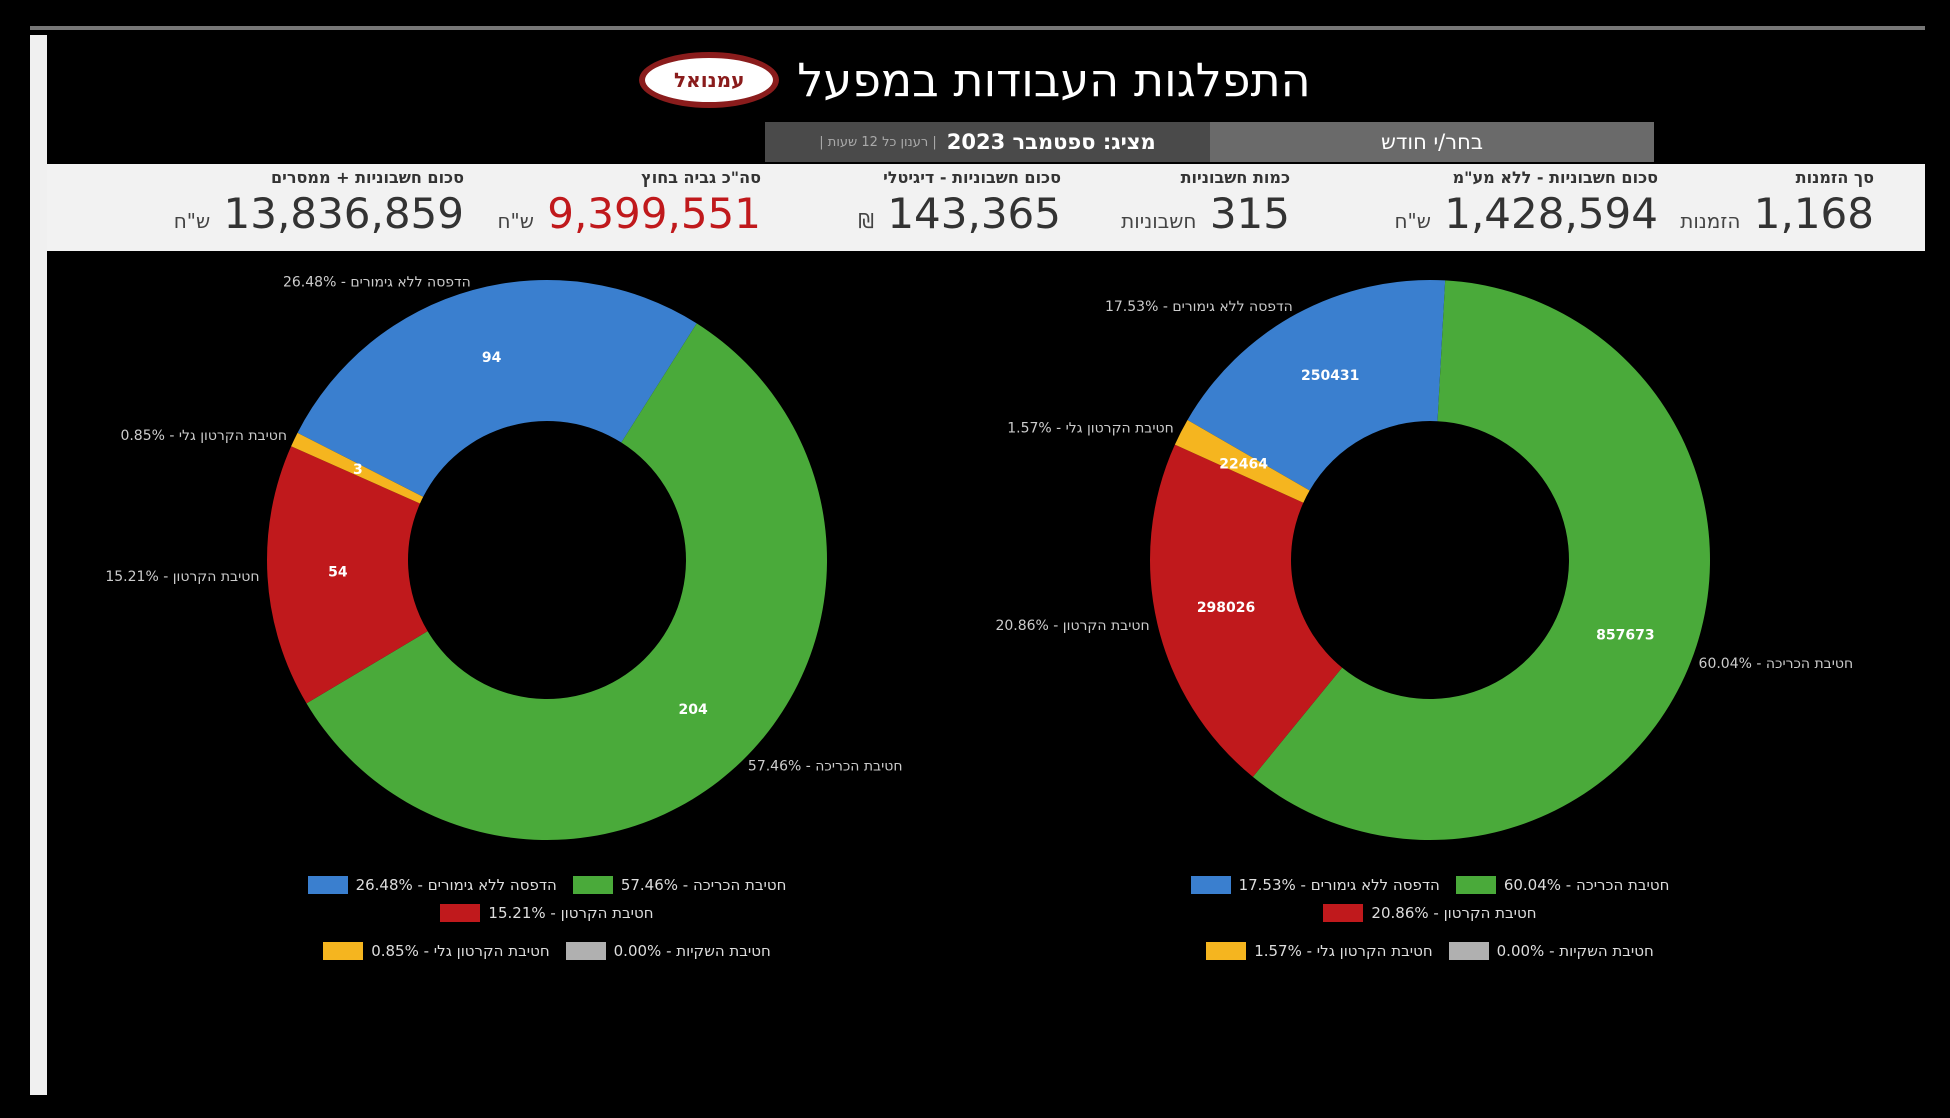  What do you see at coordinates (866, 221) in the screenshot?
I see `kpi-unit: ₪` at bounding box center [866, 221].